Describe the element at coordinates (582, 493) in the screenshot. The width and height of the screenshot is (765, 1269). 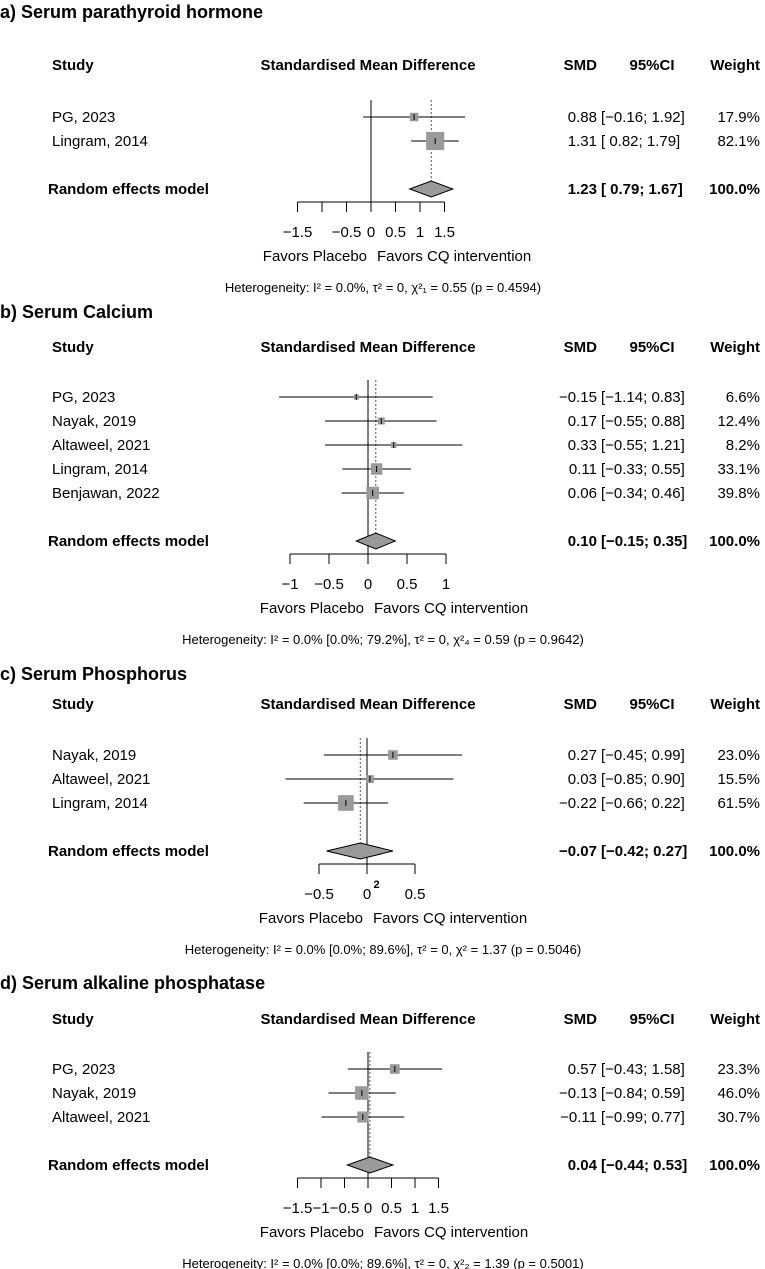
I see `smd-value: 0.06` at that location.